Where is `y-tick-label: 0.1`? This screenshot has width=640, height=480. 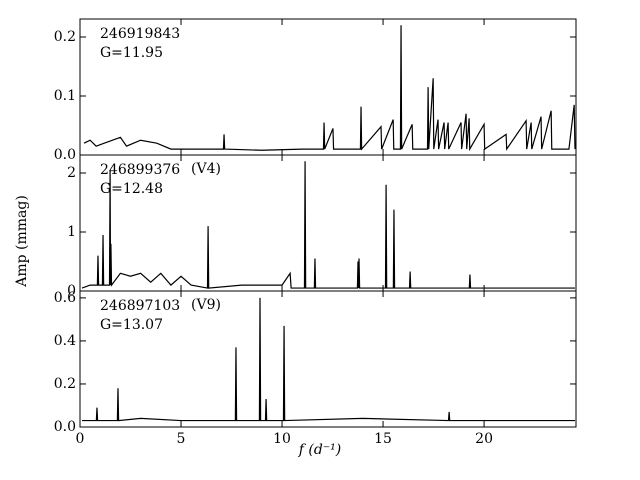 y-tick-label: 0.1 is located at coordinates (65, 96).